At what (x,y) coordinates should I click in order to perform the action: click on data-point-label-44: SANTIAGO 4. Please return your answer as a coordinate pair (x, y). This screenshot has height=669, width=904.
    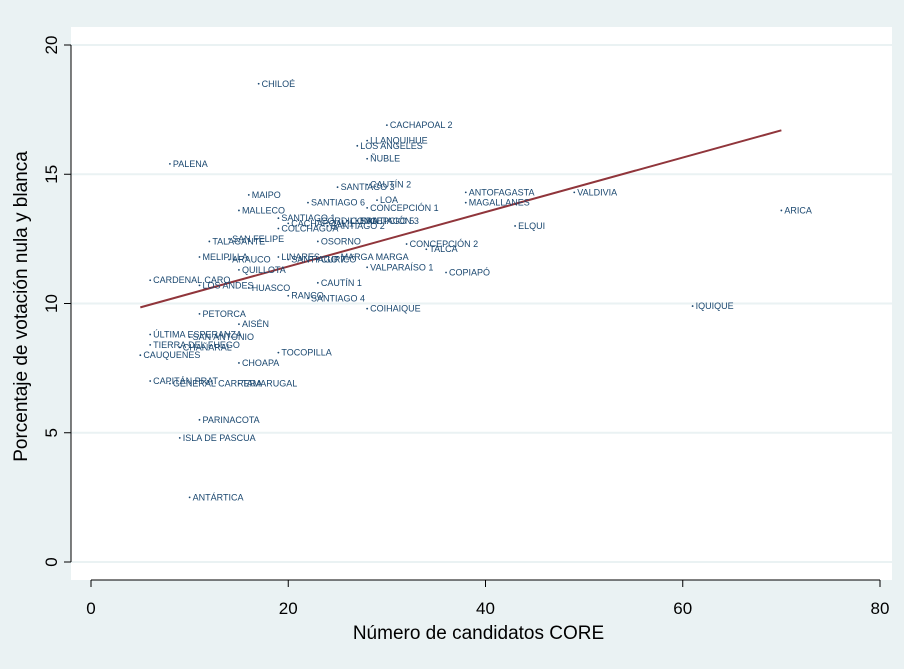
    Looking at the image, I should click on (338, 298).